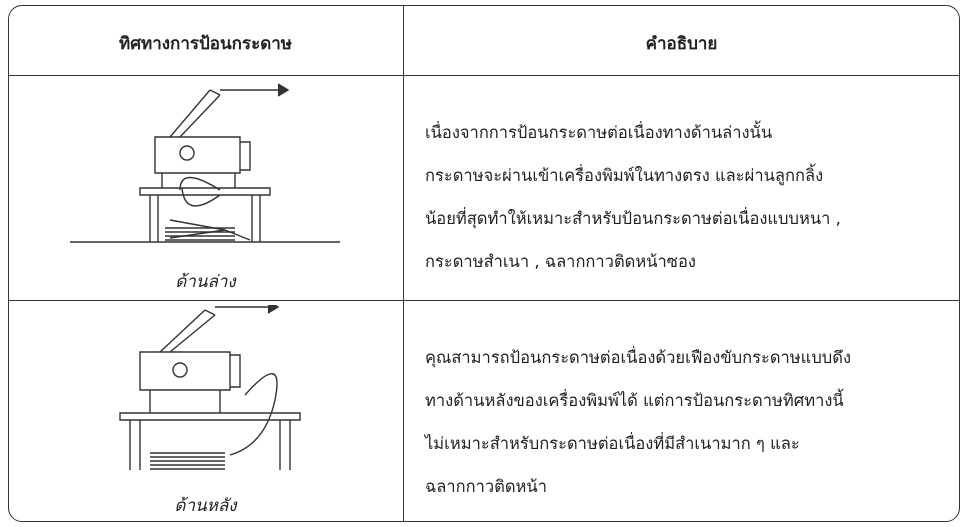 The width and height of the screenshot is (966, 527). Describe the element at coordinates (205, 282) in the screenshot. I see `caption: ด้านล่าง` at that location.